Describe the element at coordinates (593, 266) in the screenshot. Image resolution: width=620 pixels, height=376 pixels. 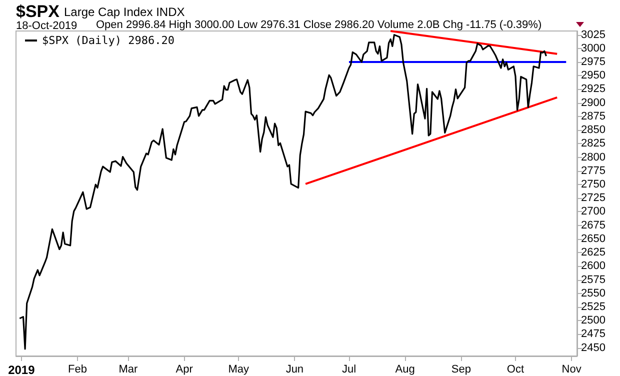
I see `y-tick-label: 2600` at that location.